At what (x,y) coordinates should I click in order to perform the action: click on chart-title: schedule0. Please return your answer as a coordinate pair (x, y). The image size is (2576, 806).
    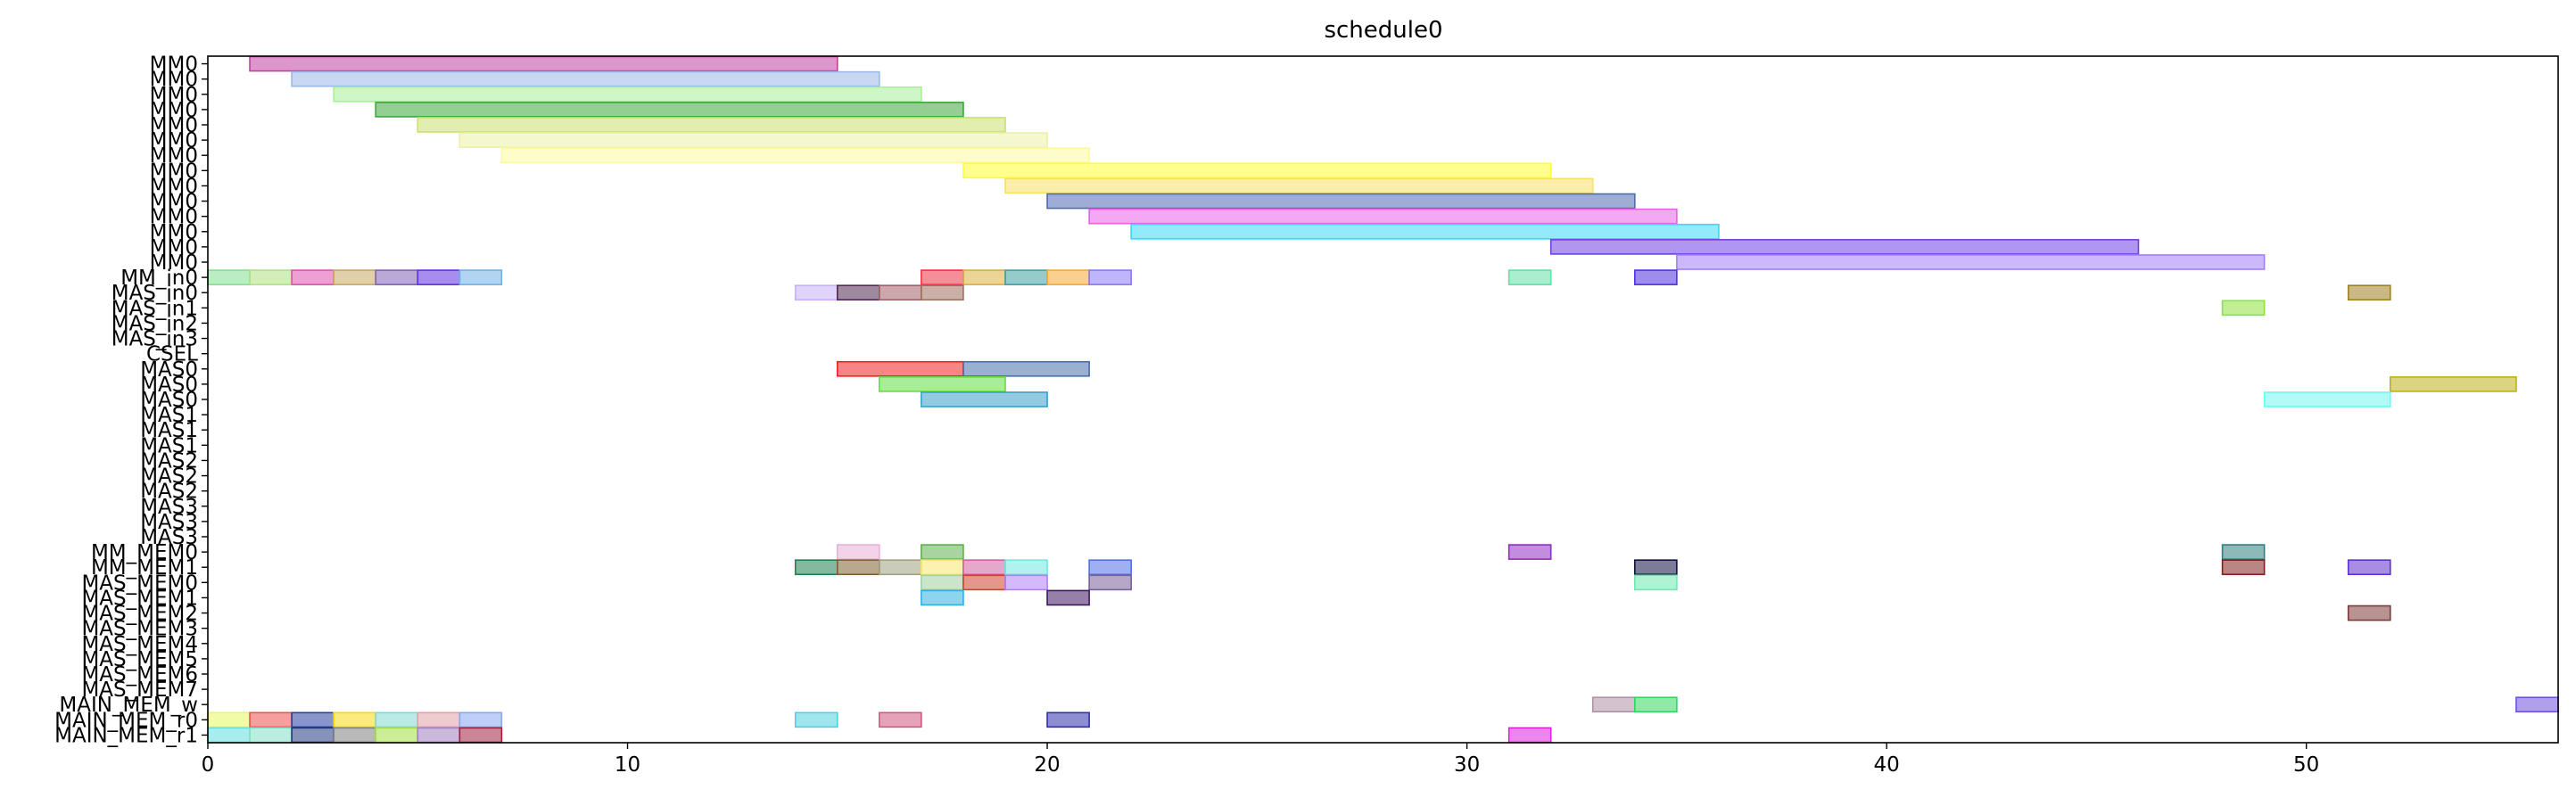
    Looking at the image, I should click on (1383, 30).